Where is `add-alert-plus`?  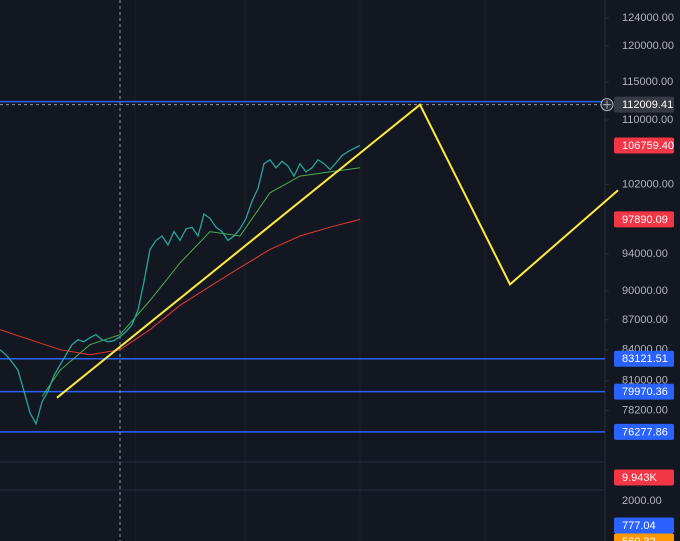
add-alert-plus is located at coordinates (607, 104).